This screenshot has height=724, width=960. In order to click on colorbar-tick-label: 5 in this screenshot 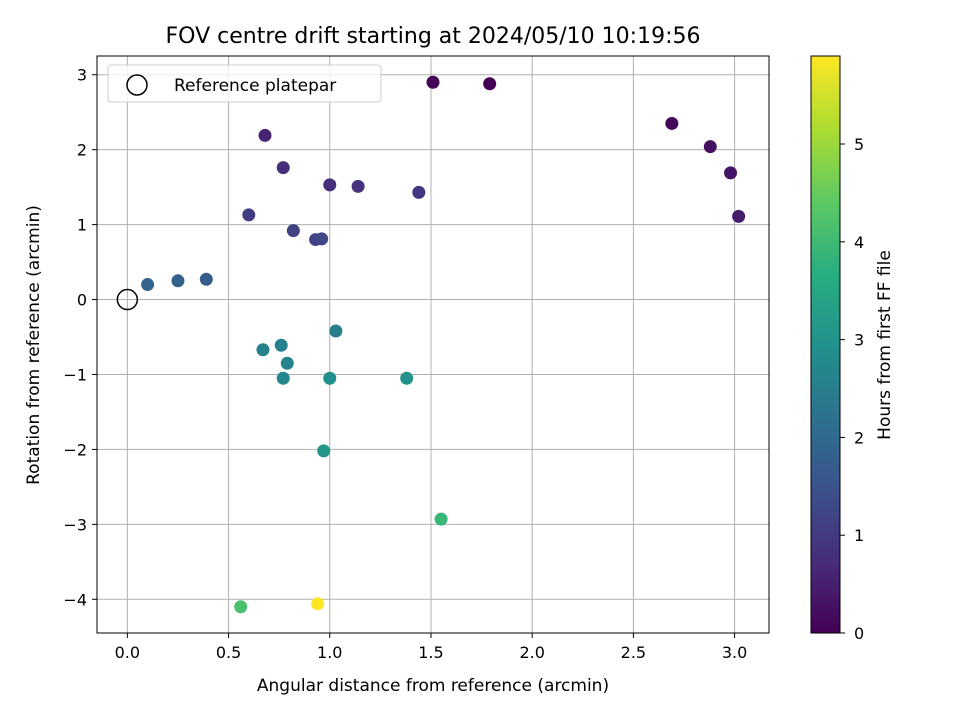, I will do `click(859, 144)`.